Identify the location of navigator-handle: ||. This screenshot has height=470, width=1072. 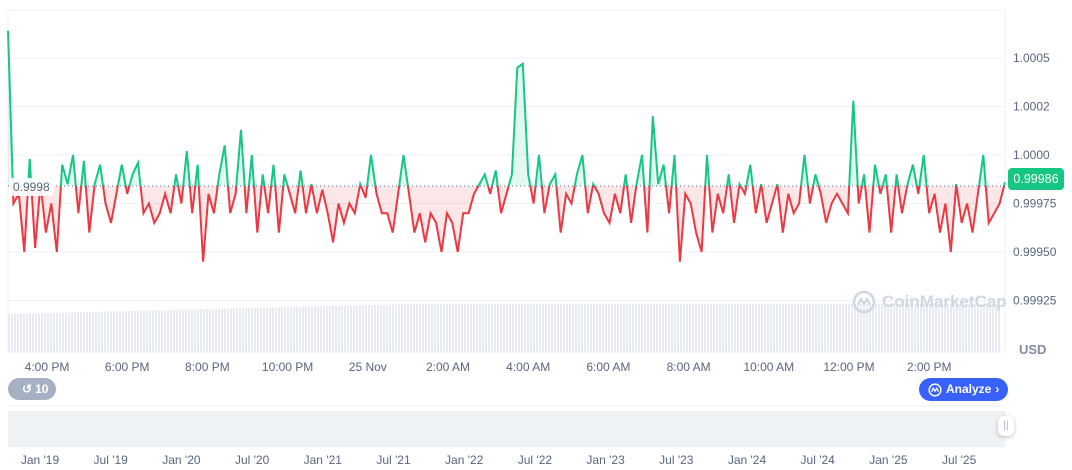
(1006, 426).